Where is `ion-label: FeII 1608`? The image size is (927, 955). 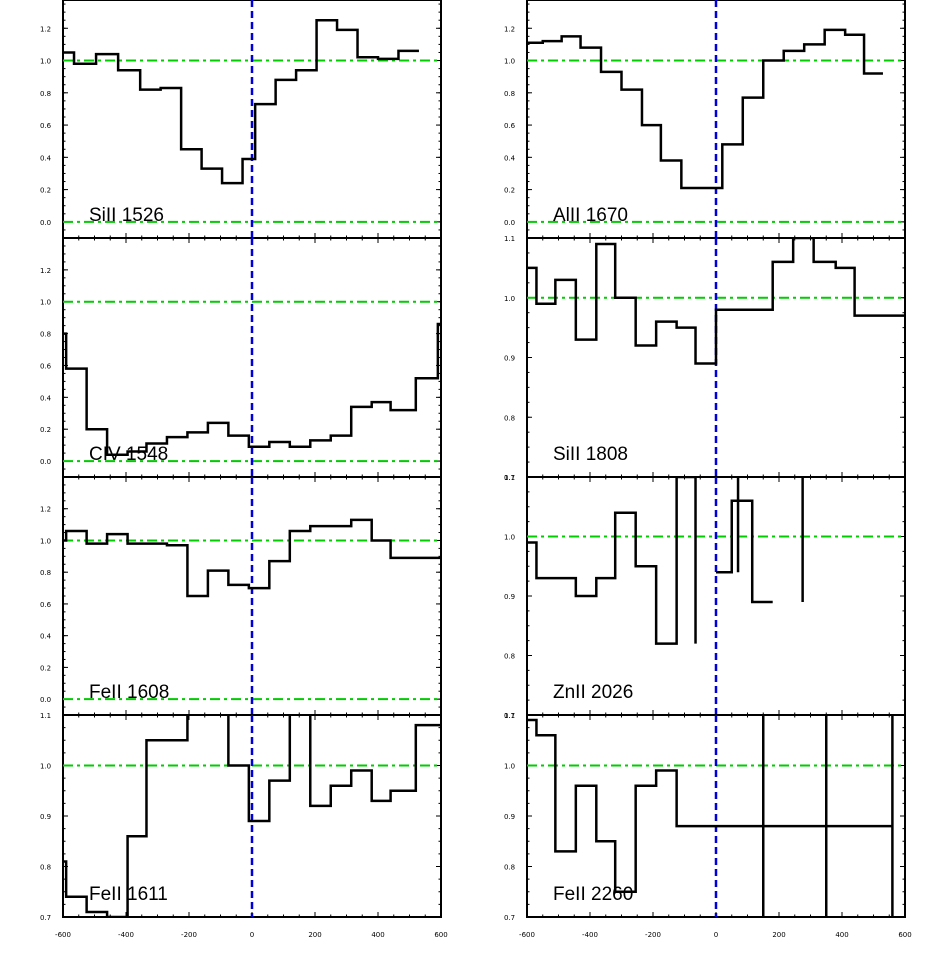
ion-label: FeII 1608 is located at coordinates (129, 692).